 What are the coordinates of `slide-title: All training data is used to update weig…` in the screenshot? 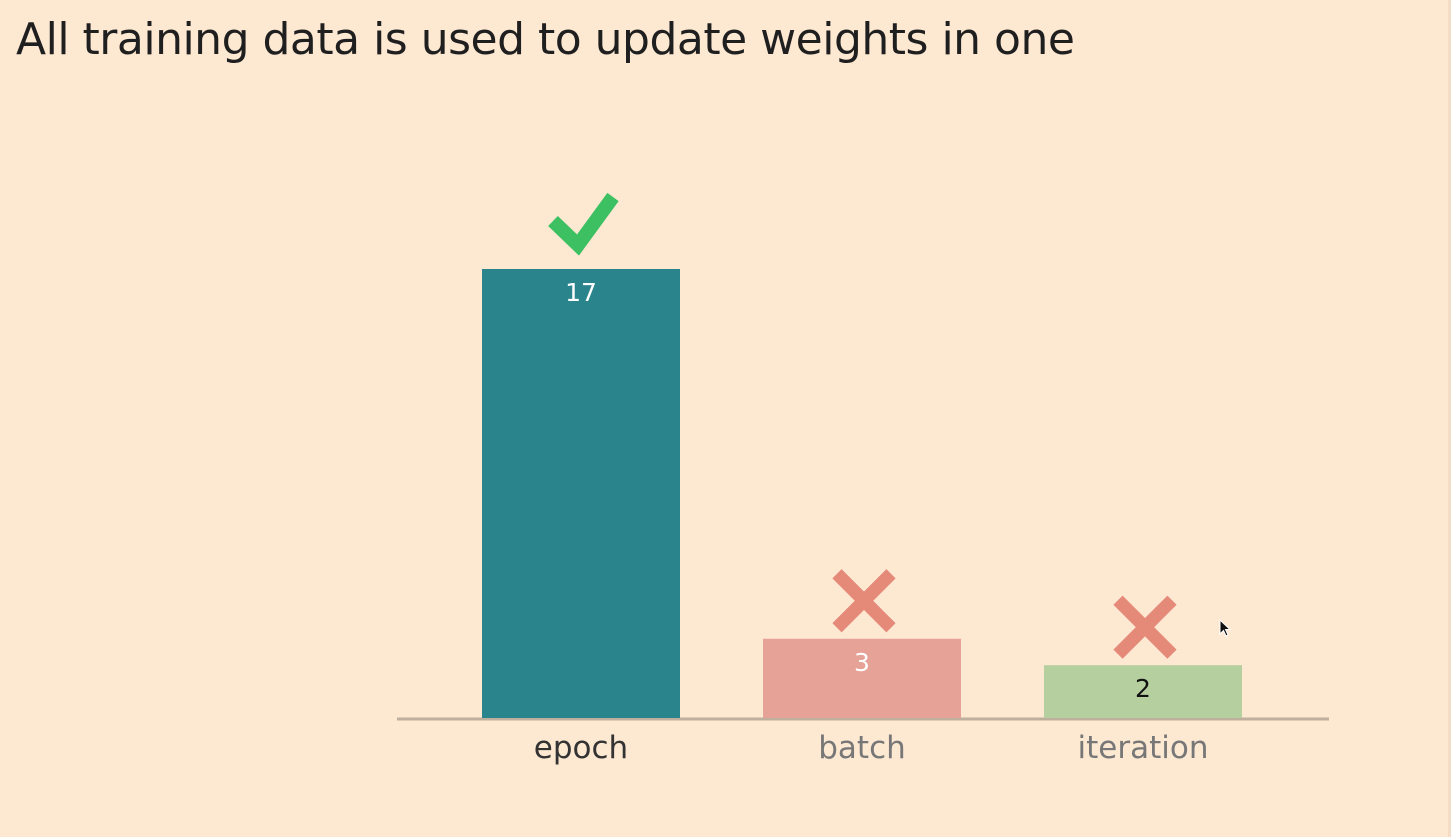 It's located at (545, 39).